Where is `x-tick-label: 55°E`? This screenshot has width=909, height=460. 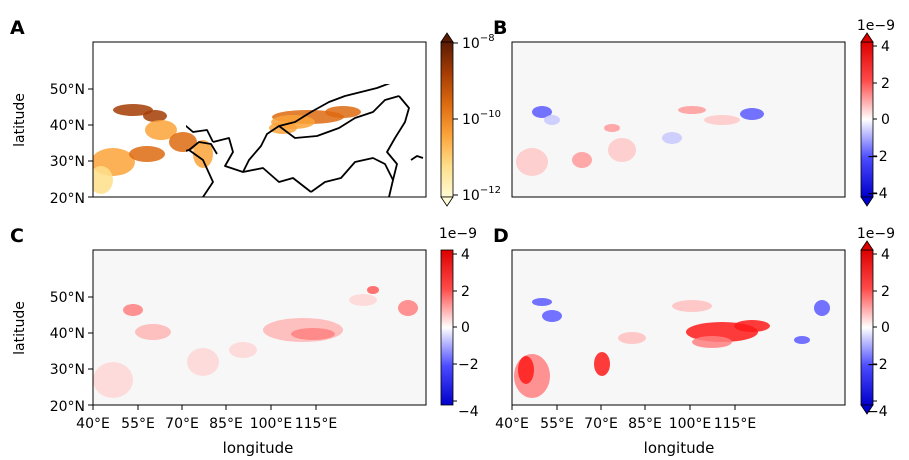 x-tick-label: 55°E is located at coordinates (138, 424).